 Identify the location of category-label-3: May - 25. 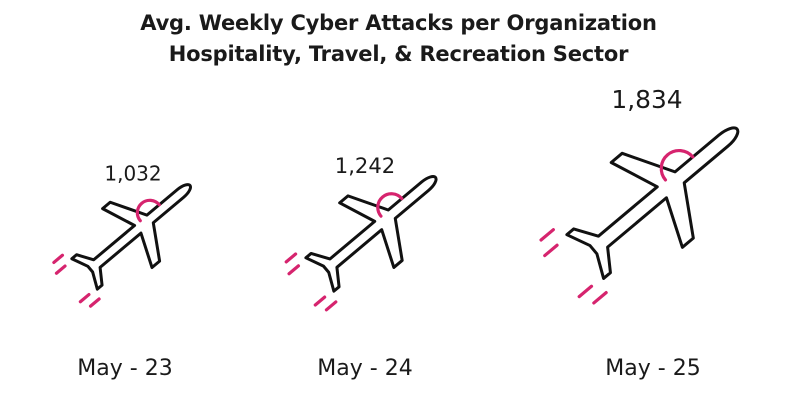
(652, 368).